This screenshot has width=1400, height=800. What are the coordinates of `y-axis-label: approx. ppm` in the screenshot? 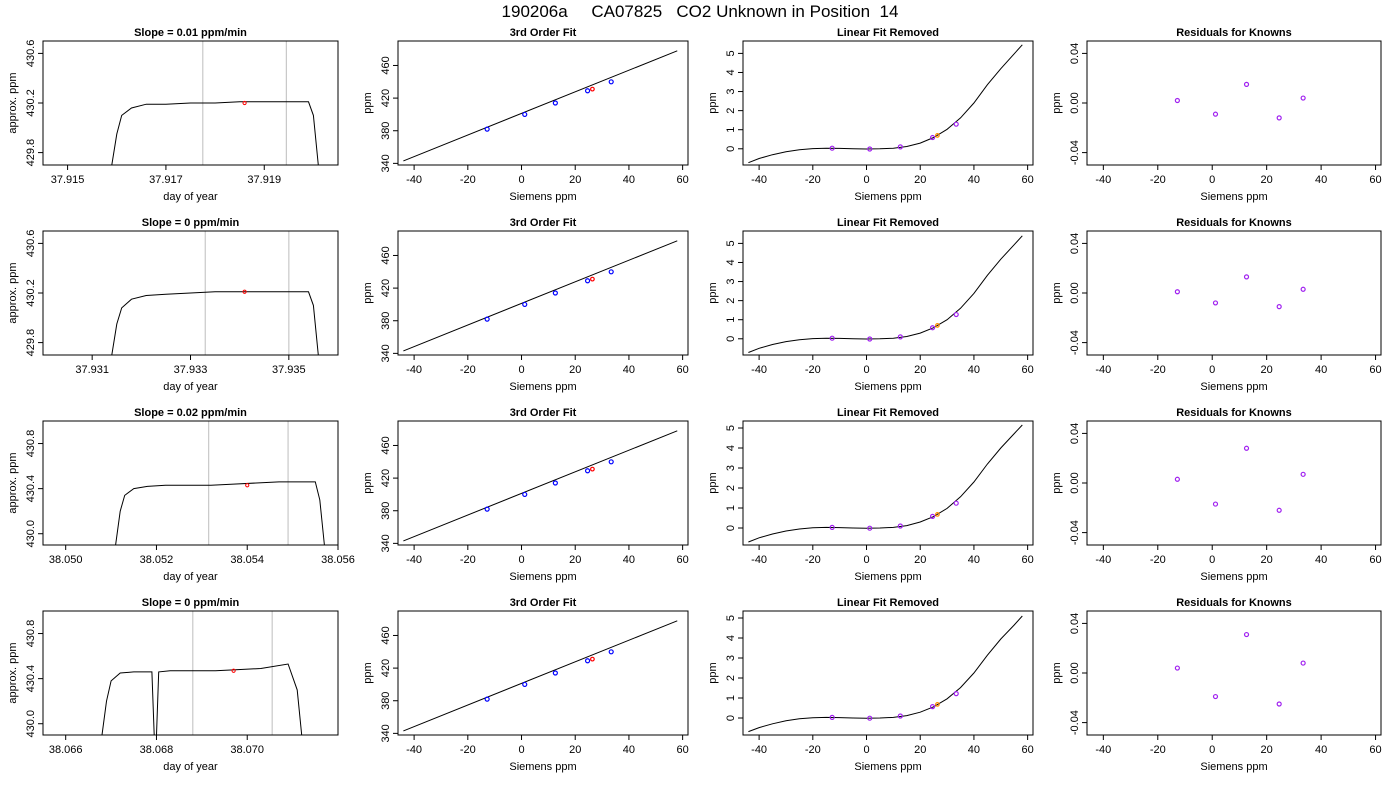 It's located at (13, 292).